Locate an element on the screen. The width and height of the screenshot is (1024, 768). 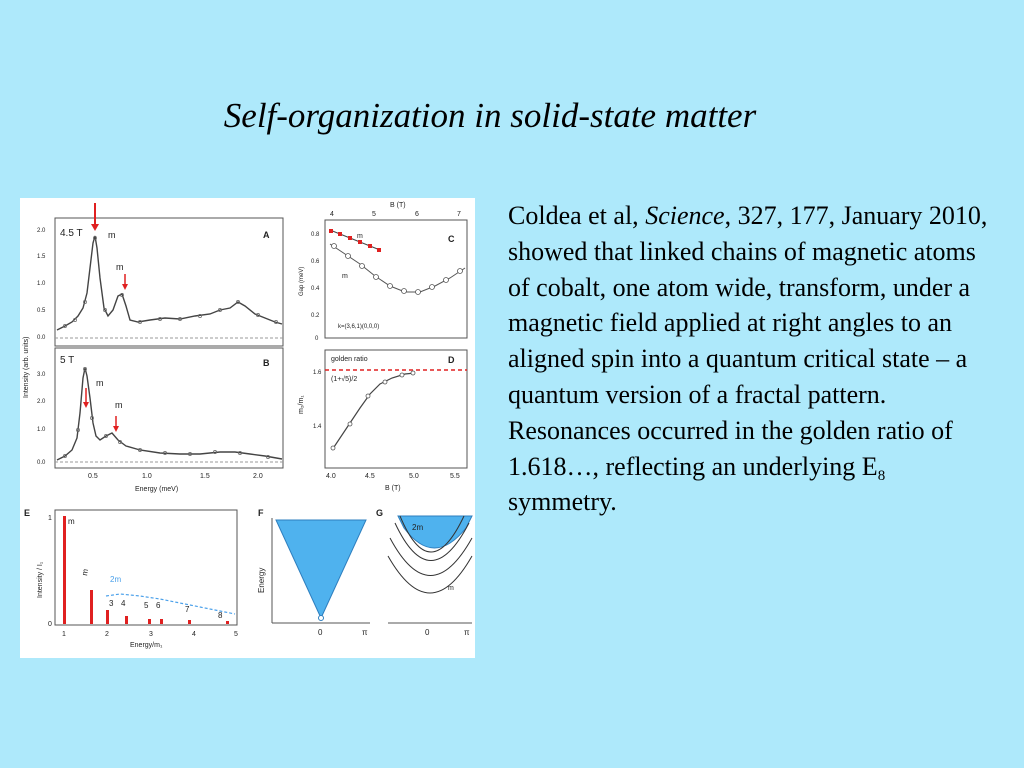
panel-e-ytick: 1 is located at coordinates (50, 518).